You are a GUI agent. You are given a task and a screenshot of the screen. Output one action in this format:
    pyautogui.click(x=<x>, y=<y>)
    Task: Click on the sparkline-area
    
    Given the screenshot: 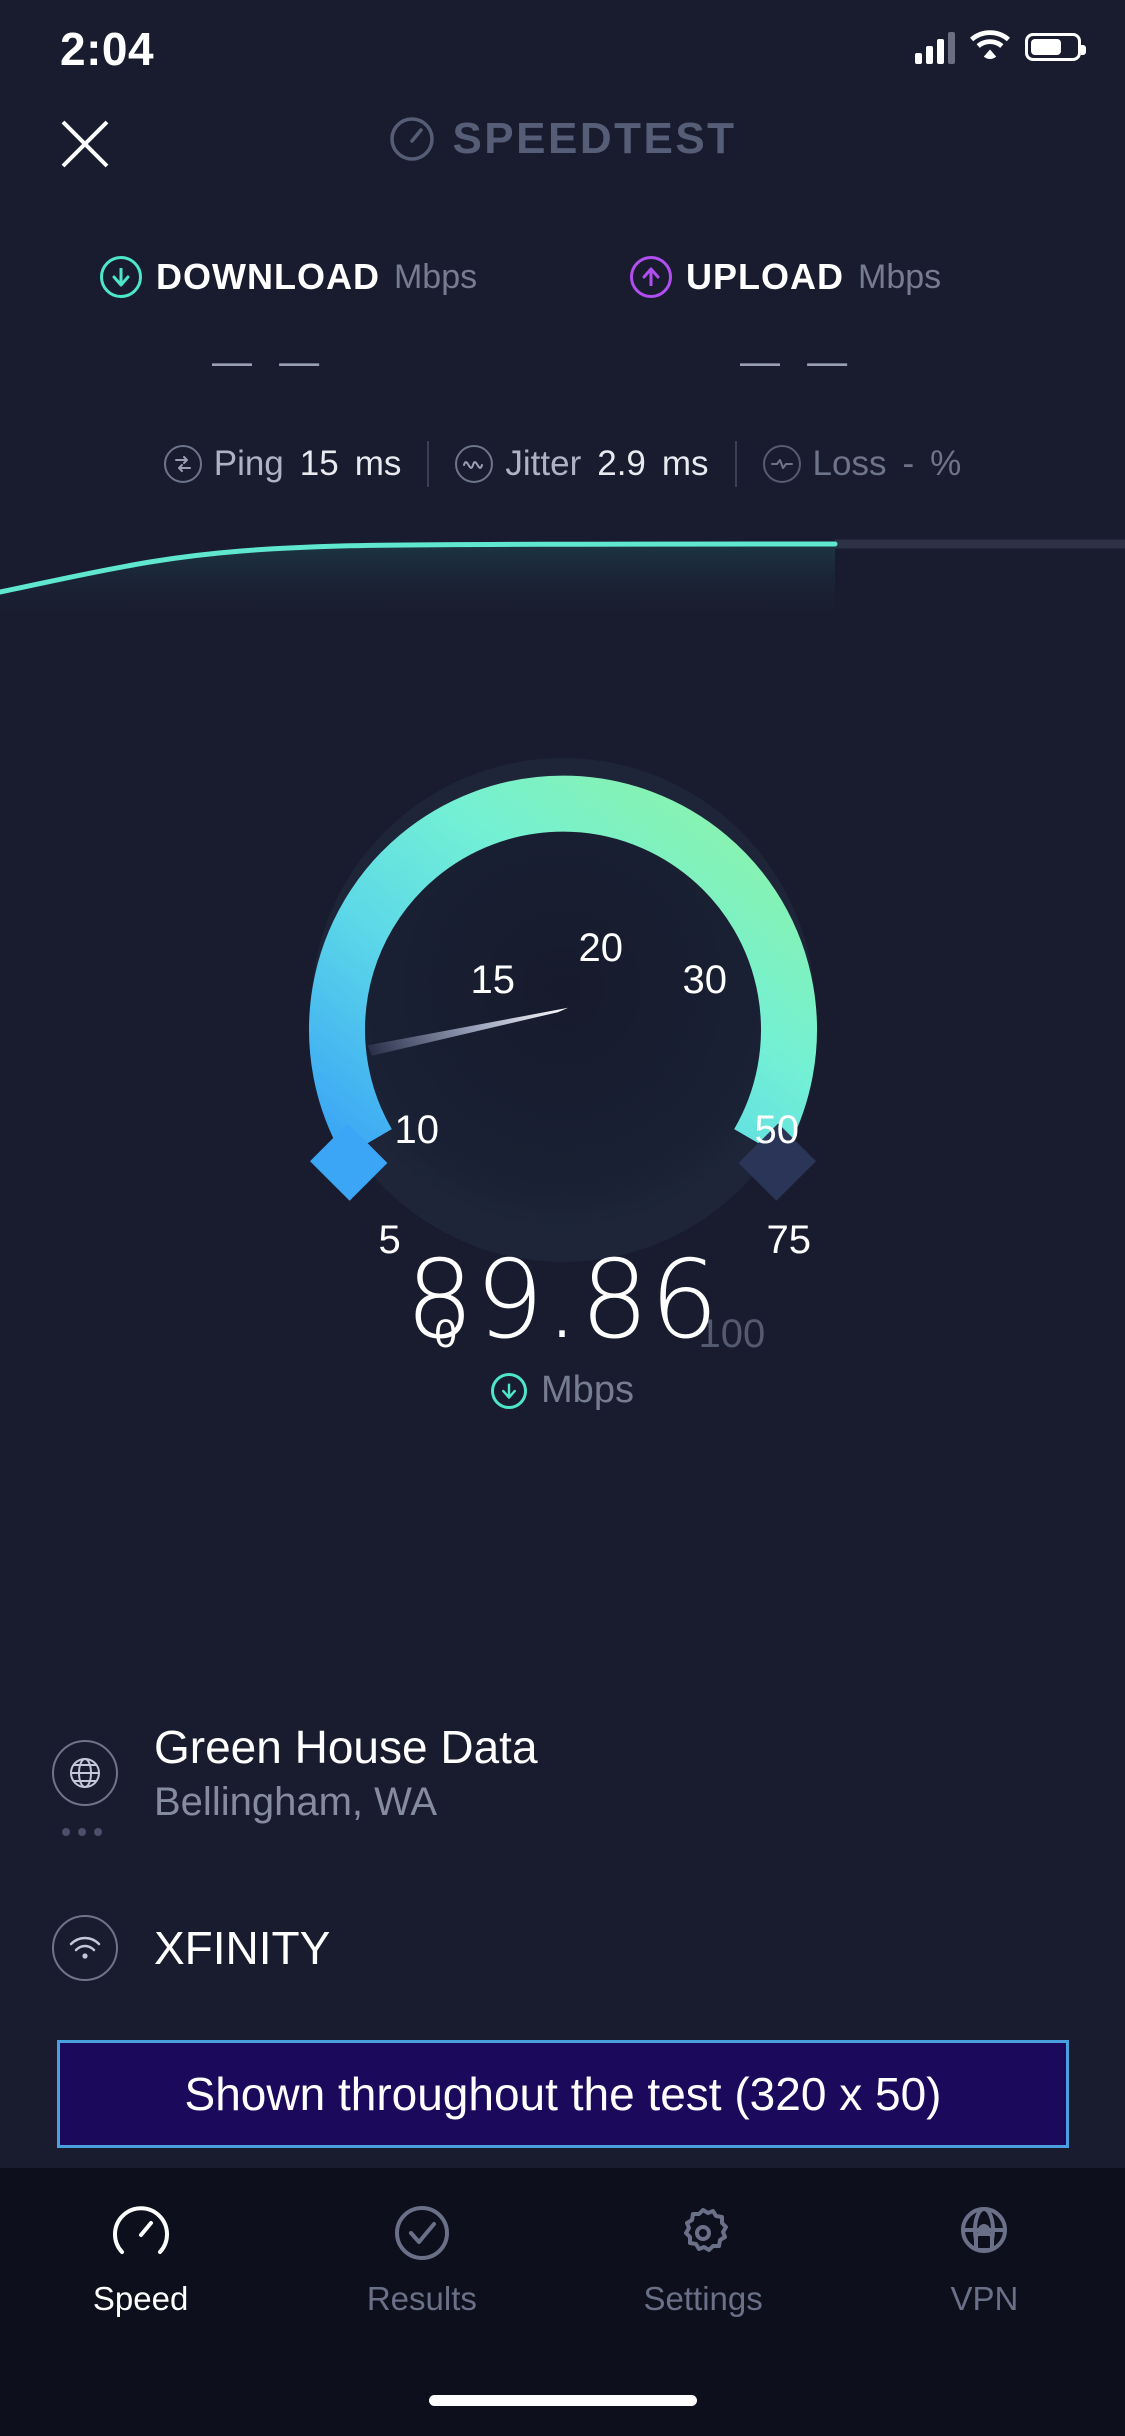 What is the action you would take?
    pyautogui.click(x=417, y=577)
    